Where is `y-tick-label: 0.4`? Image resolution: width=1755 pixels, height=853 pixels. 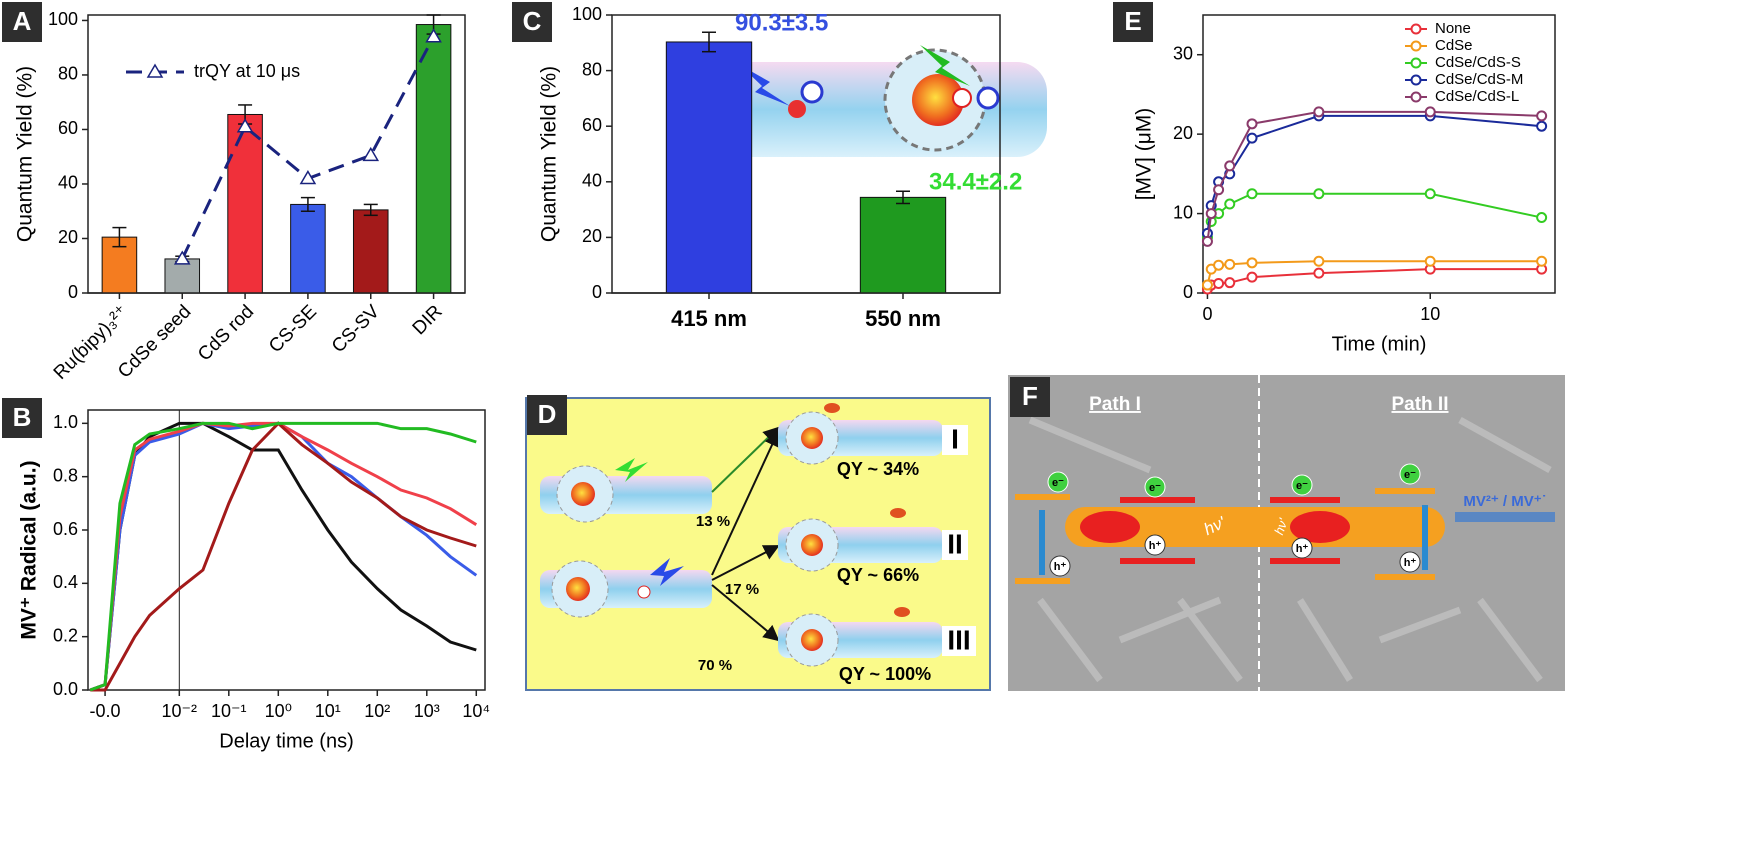
y-tick-label: 0.4 is located at coordinates (65, 582).